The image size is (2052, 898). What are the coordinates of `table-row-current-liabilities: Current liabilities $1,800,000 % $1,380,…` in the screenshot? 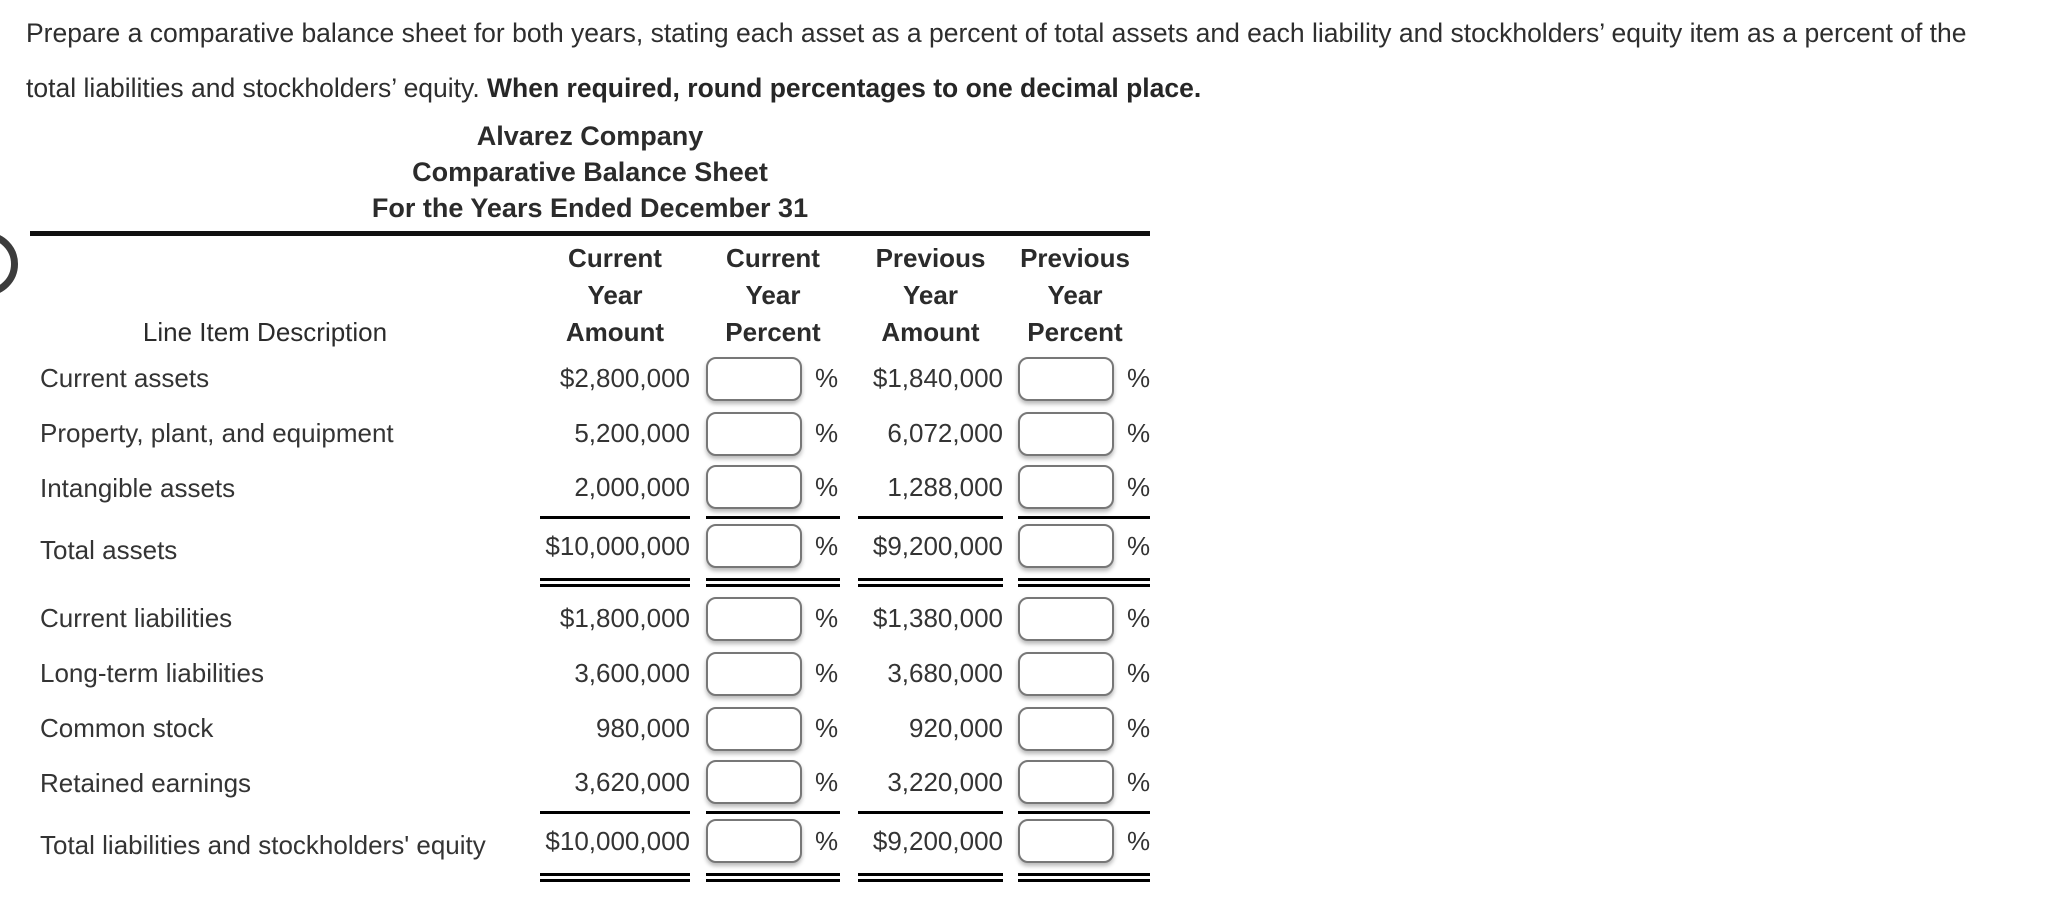 It's located at (590, 618).